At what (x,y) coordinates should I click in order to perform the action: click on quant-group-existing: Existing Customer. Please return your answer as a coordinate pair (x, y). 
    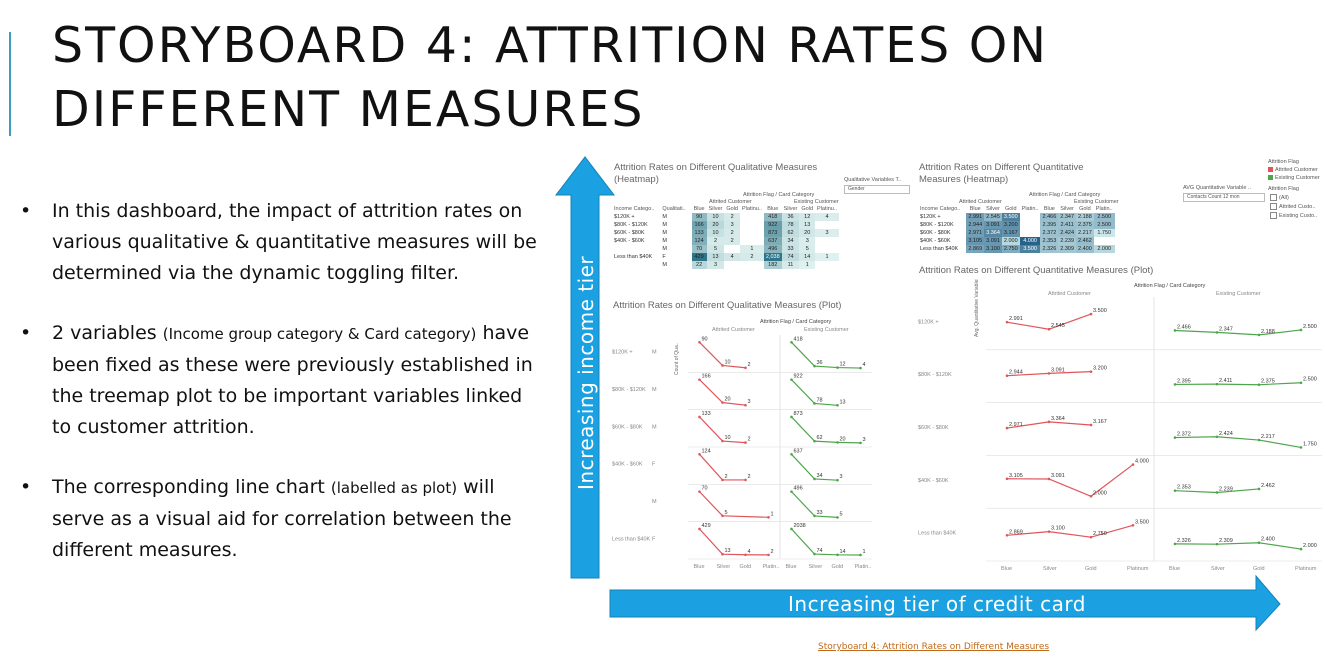
    Looking at the image, I should click on (1096, 202).